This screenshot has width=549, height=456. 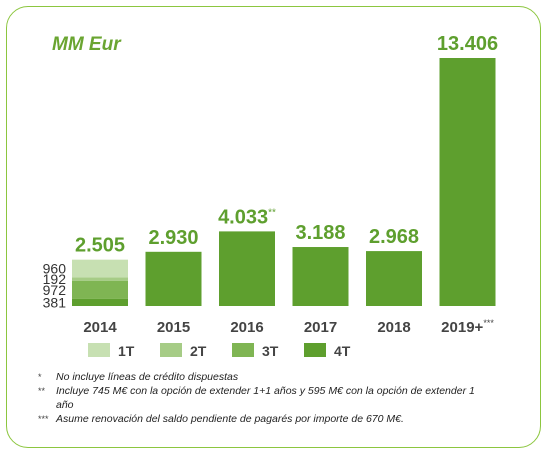 What do you see at coordinates (100, 327) in the screenshot?
I see `category-label: 2014` at bounding box center [100, 327].